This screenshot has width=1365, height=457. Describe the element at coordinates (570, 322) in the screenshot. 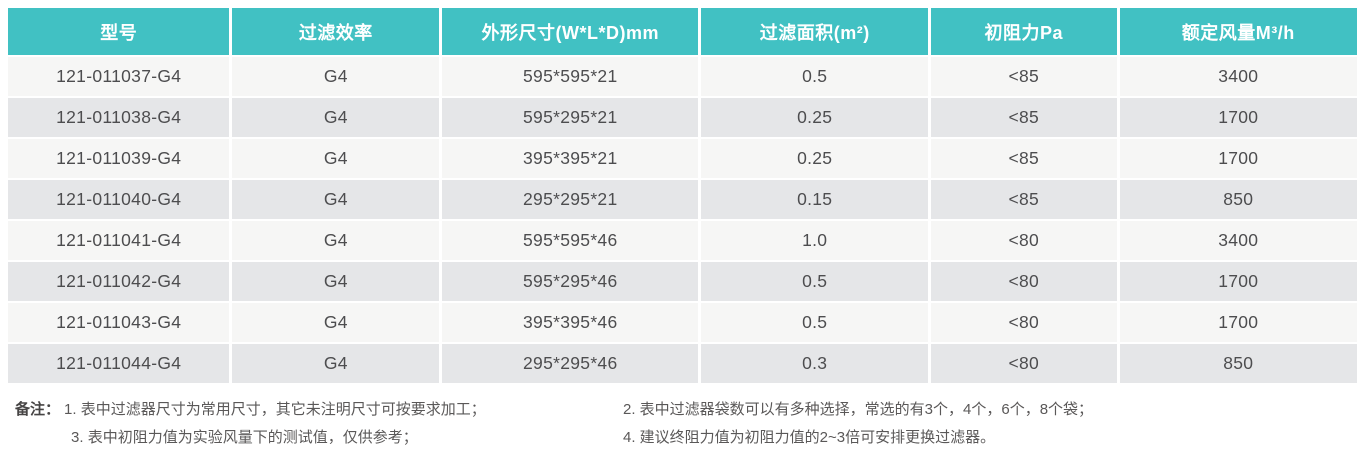

I see `cell-dimensions: 395*395*46` at that location.